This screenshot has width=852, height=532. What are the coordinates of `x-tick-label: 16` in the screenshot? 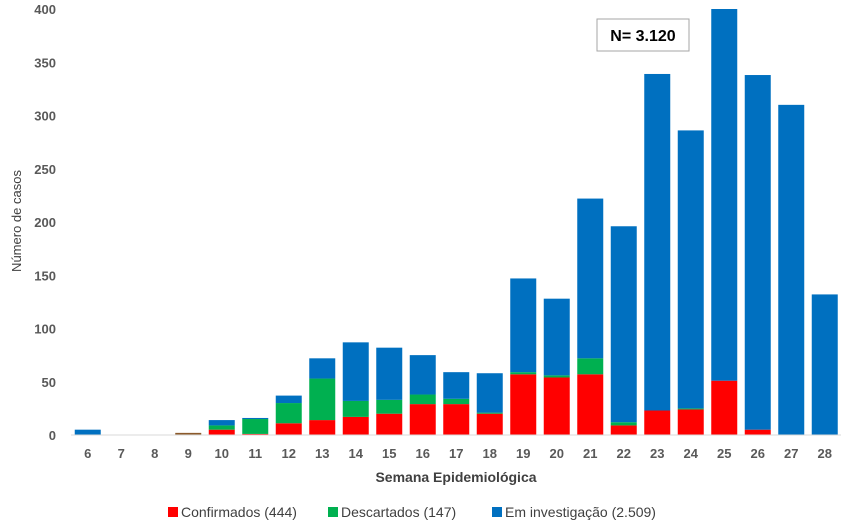 It's located at (423, 453).